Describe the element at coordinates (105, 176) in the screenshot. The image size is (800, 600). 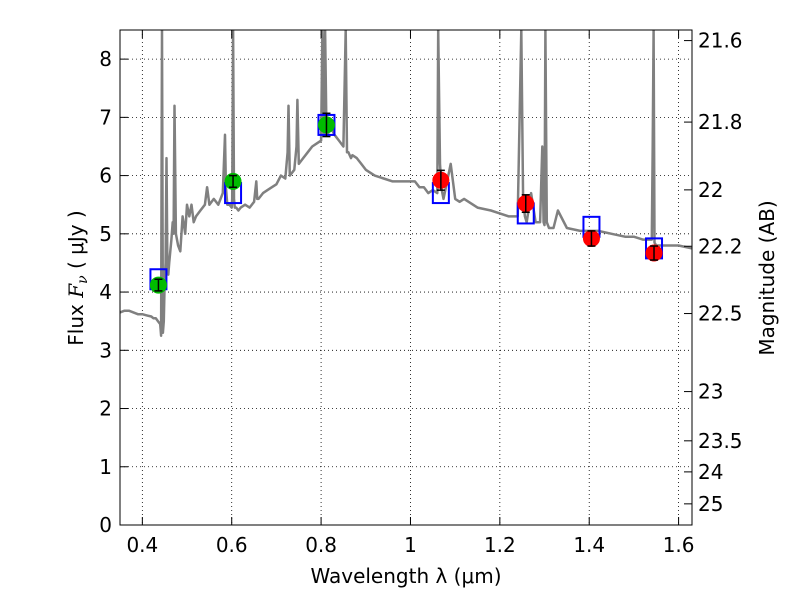
I see `y-tick-label: 6` at that location.